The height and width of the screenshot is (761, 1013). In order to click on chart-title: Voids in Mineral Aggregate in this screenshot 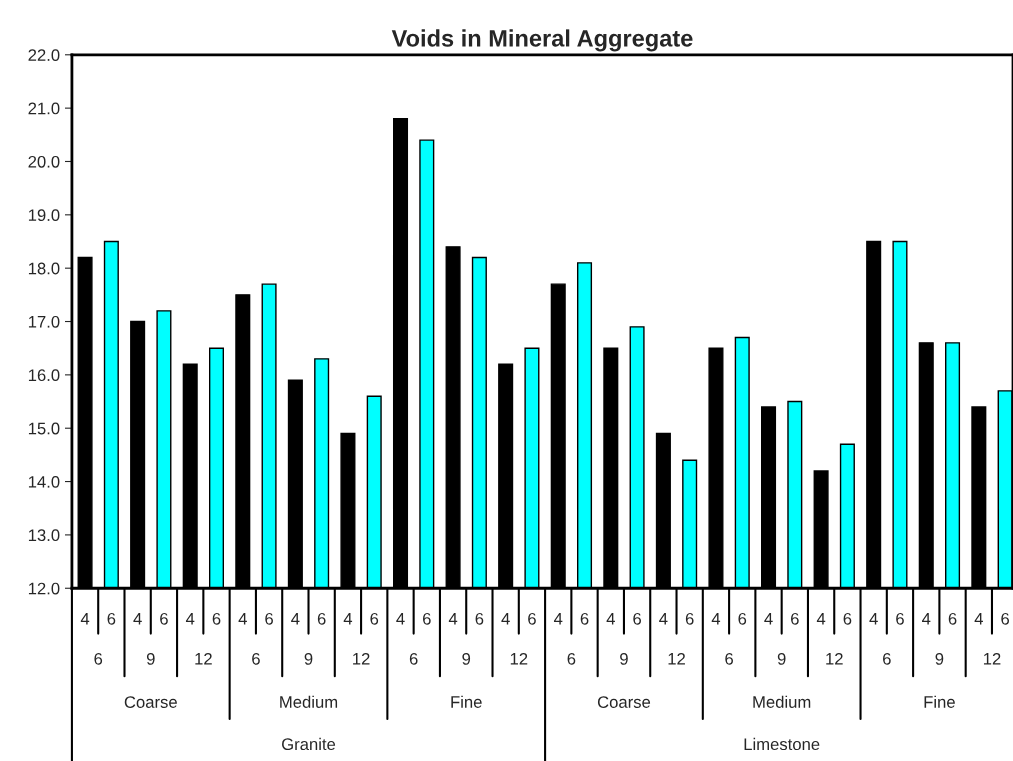, I will do `click(542, 40)`.